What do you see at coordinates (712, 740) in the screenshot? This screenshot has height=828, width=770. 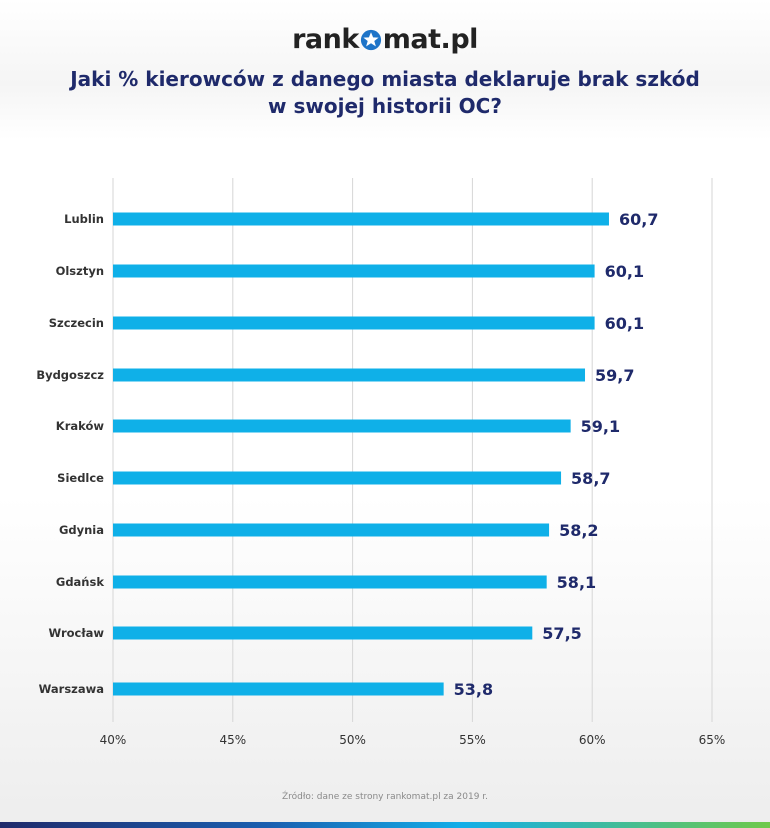 I see `x-tick-label: 65%` at bounding box center [712, 740].